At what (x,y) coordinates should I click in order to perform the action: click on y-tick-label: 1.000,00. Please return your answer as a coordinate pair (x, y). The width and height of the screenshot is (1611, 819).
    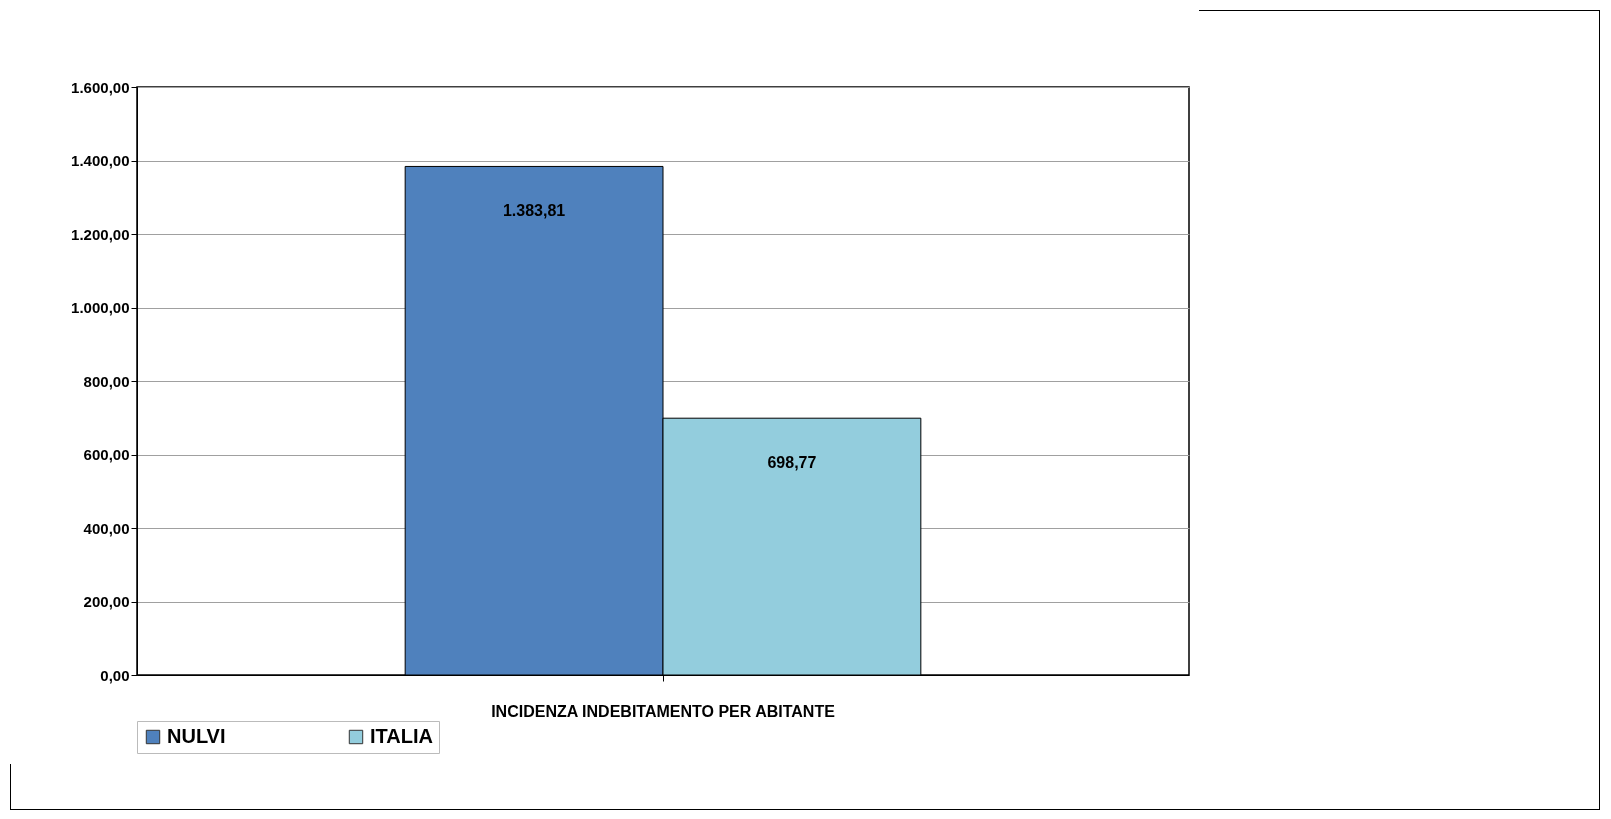
    Looking at the image, I should click on (100, 307).